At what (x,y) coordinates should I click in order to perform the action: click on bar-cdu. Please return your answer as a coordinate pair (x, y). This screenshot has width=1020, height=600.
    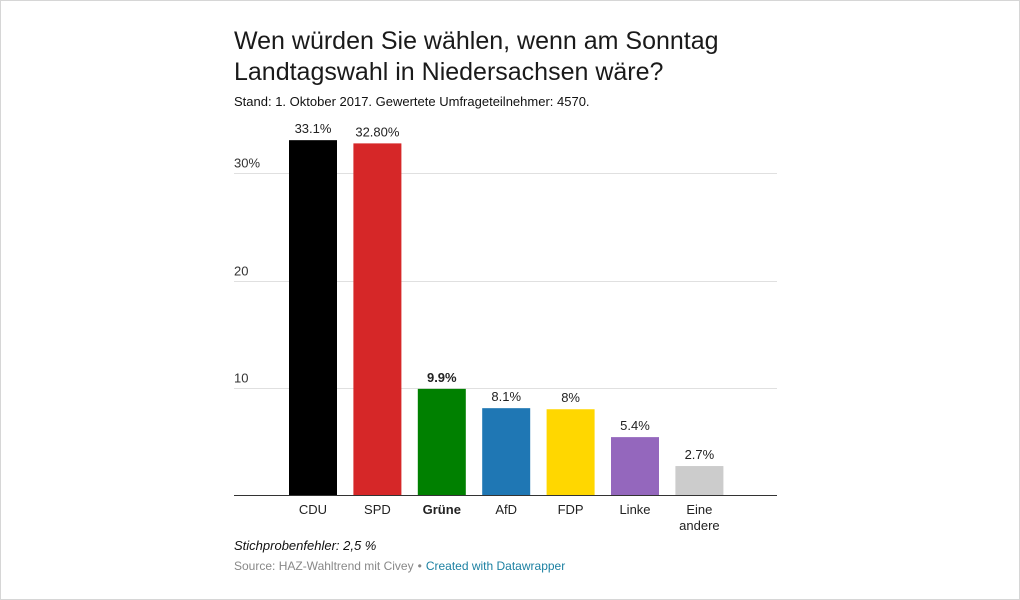
    Looking at the image, I should click on (313, 317).